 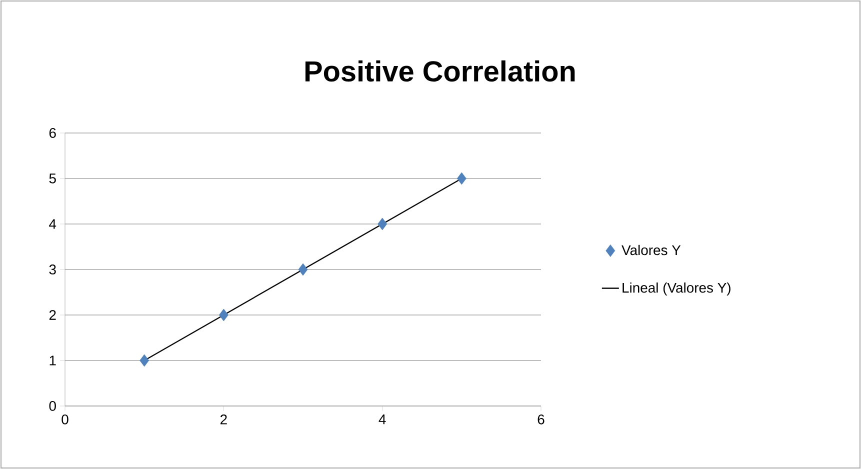 What do you see at coordinates (52, 269) in the screenshot?
I see `y-tick-label: 3` at bounding box center [52, 269].